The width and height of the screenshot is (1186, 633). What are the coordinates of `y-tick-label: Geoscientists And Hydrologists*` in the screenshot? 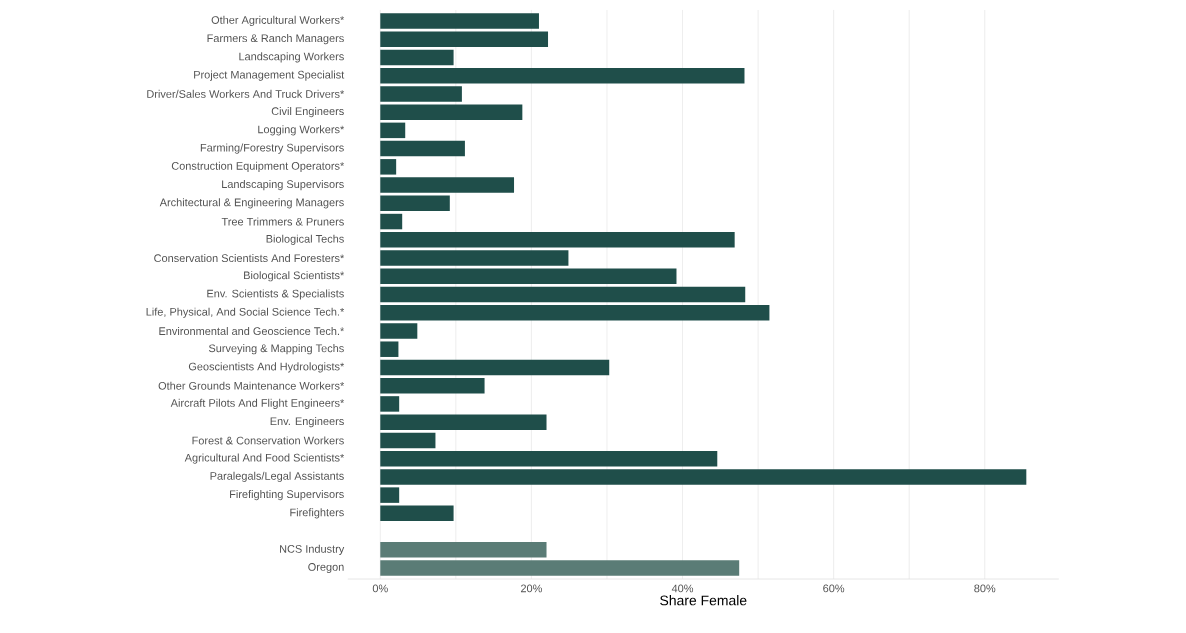 It's located at (266, 367).